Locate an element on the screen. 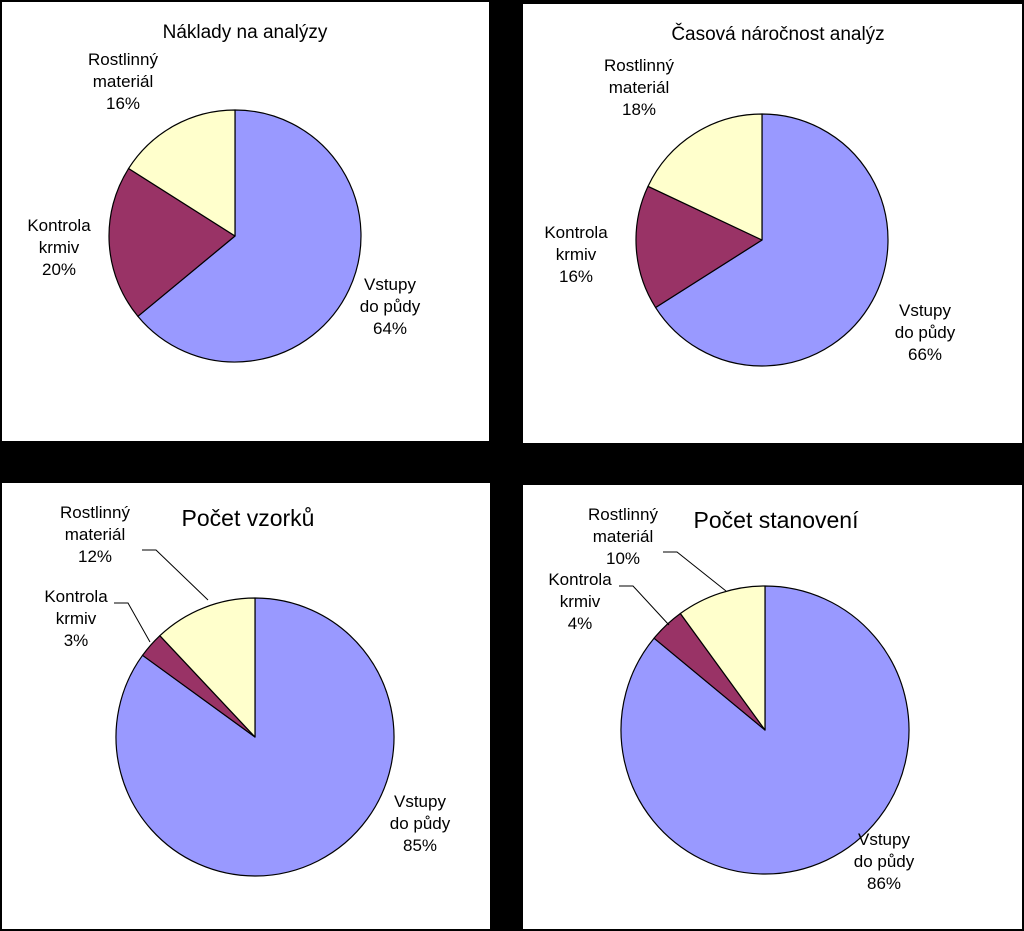  chart-title: Náklady na analýzy is located at coordinates (245, 32).